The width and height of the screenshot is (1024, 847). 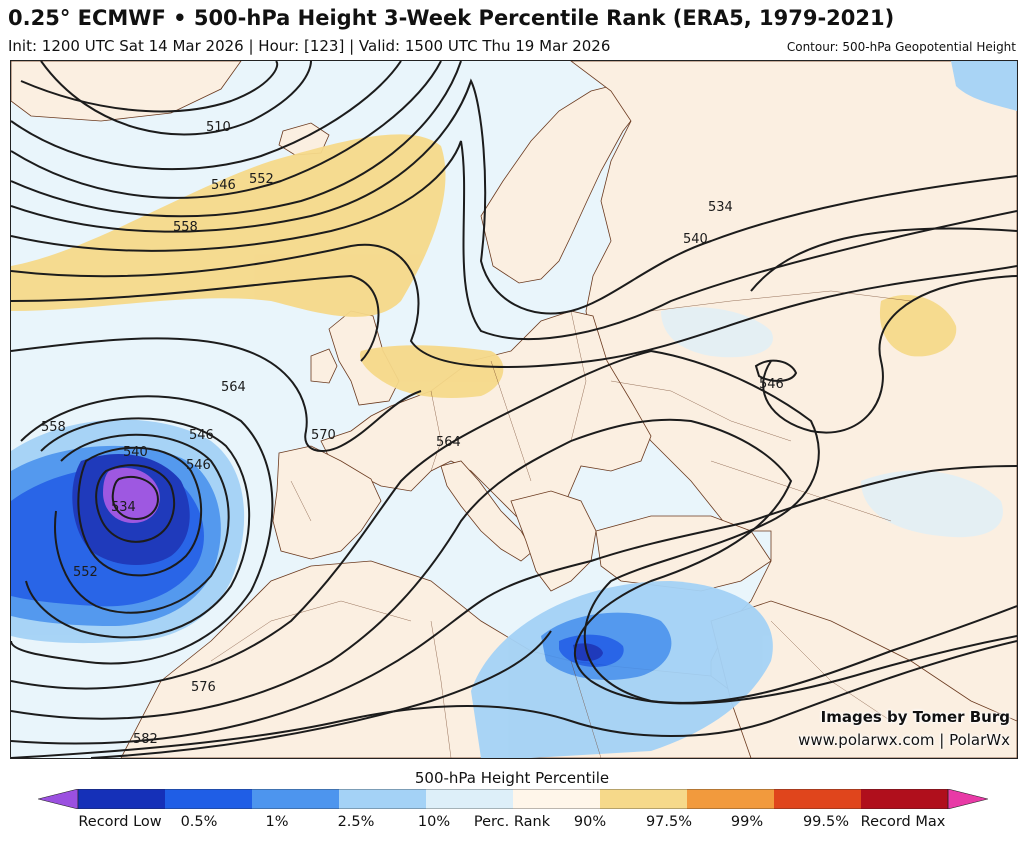 I want to click on italy, so click(x=487, y=511).